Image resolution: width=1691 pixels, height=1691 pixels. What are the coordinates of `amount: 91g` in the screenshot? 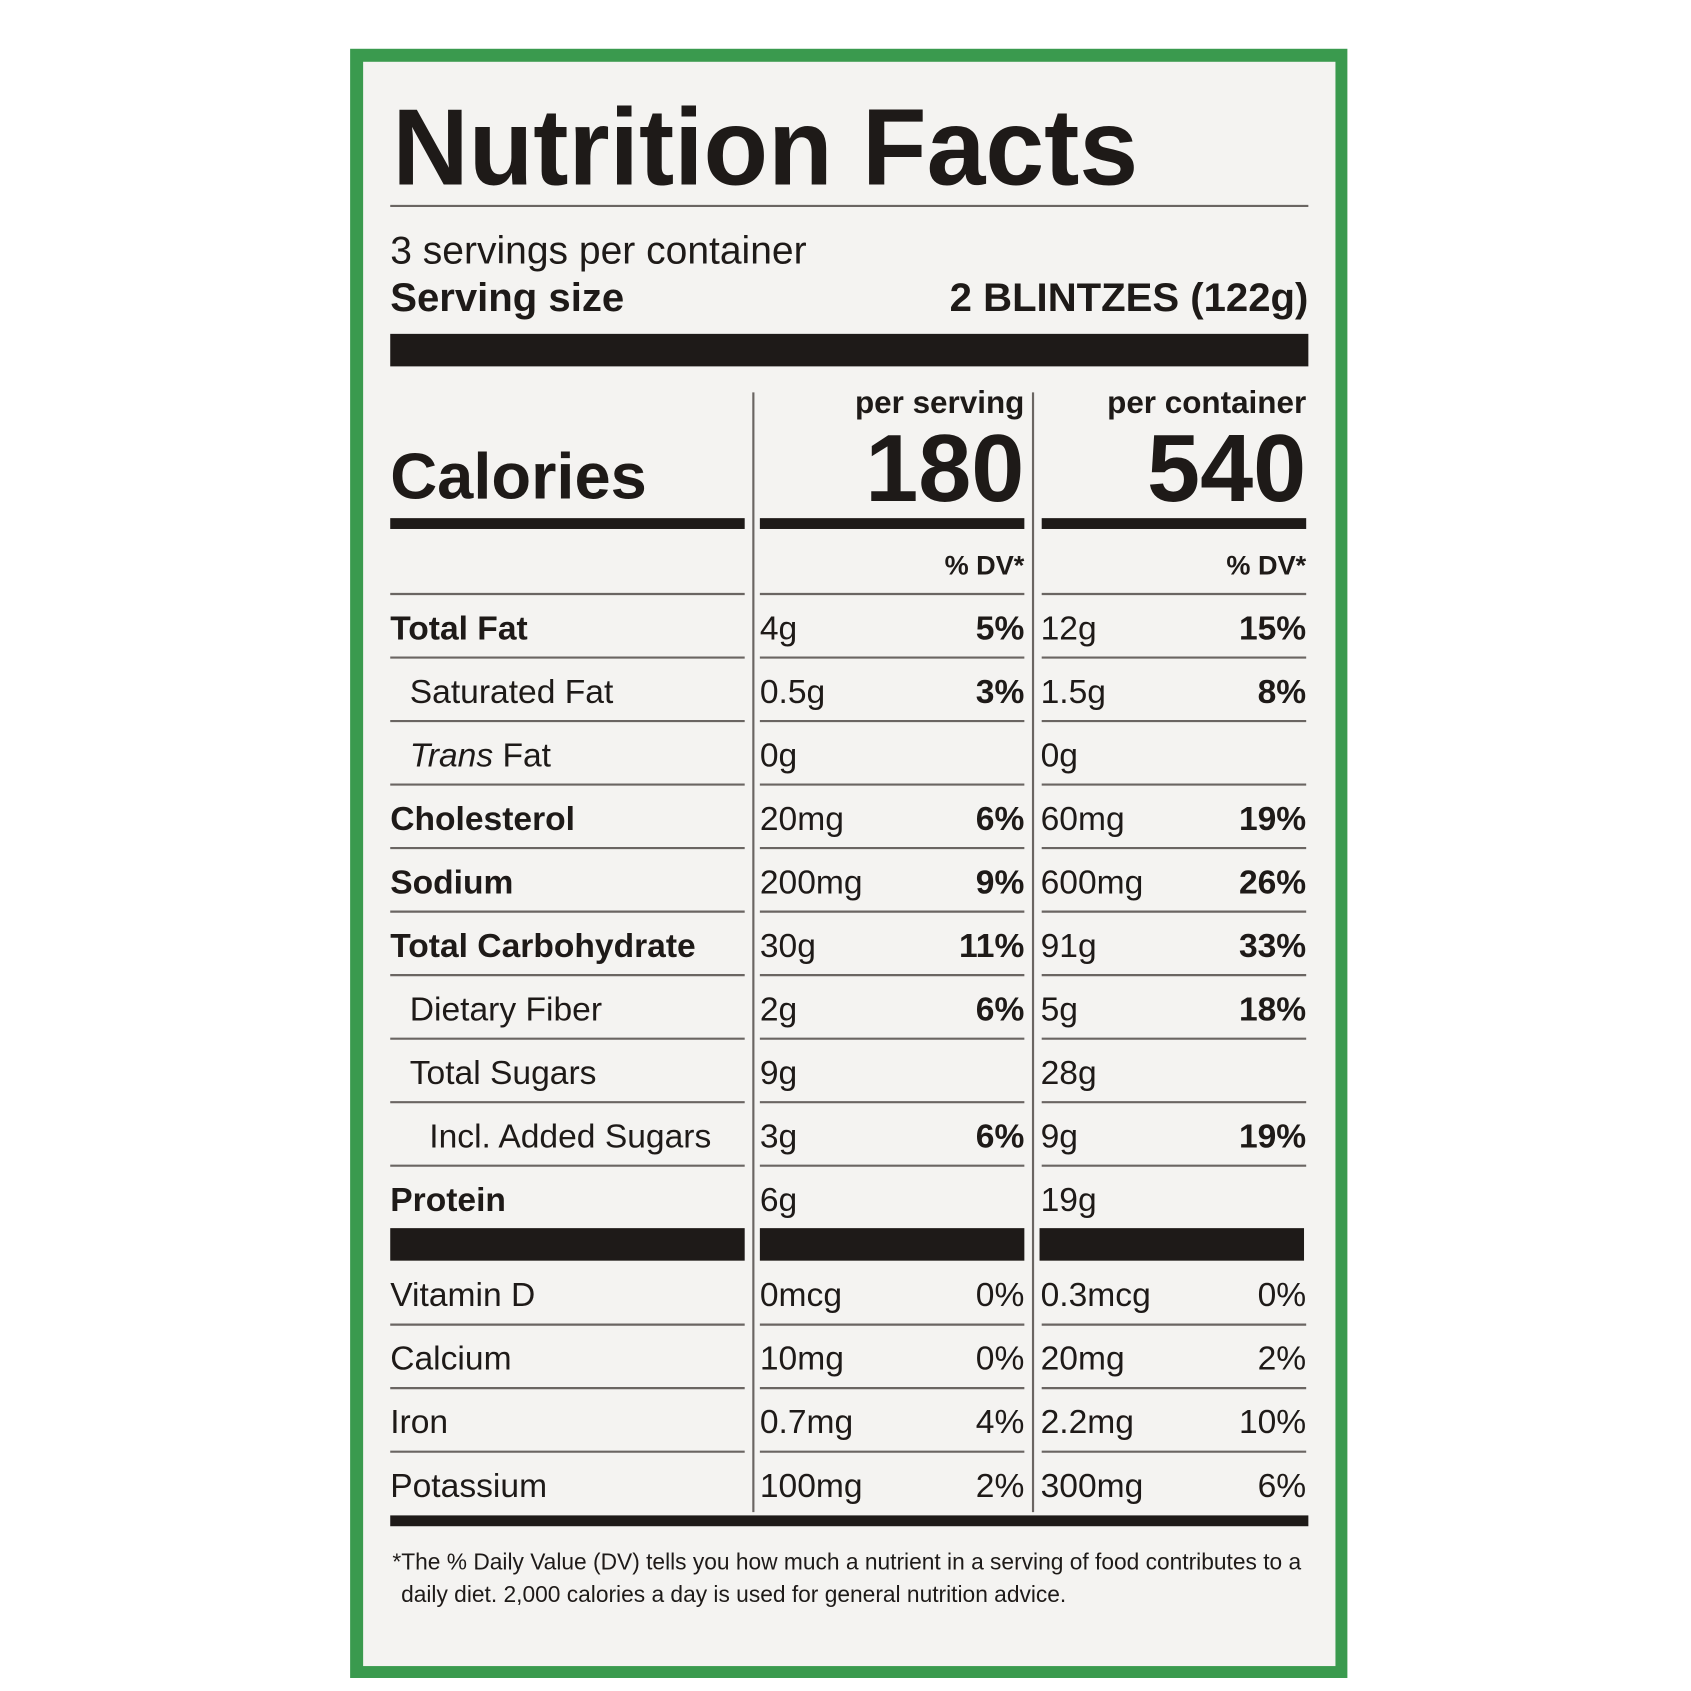 It's located at (1069, 946).